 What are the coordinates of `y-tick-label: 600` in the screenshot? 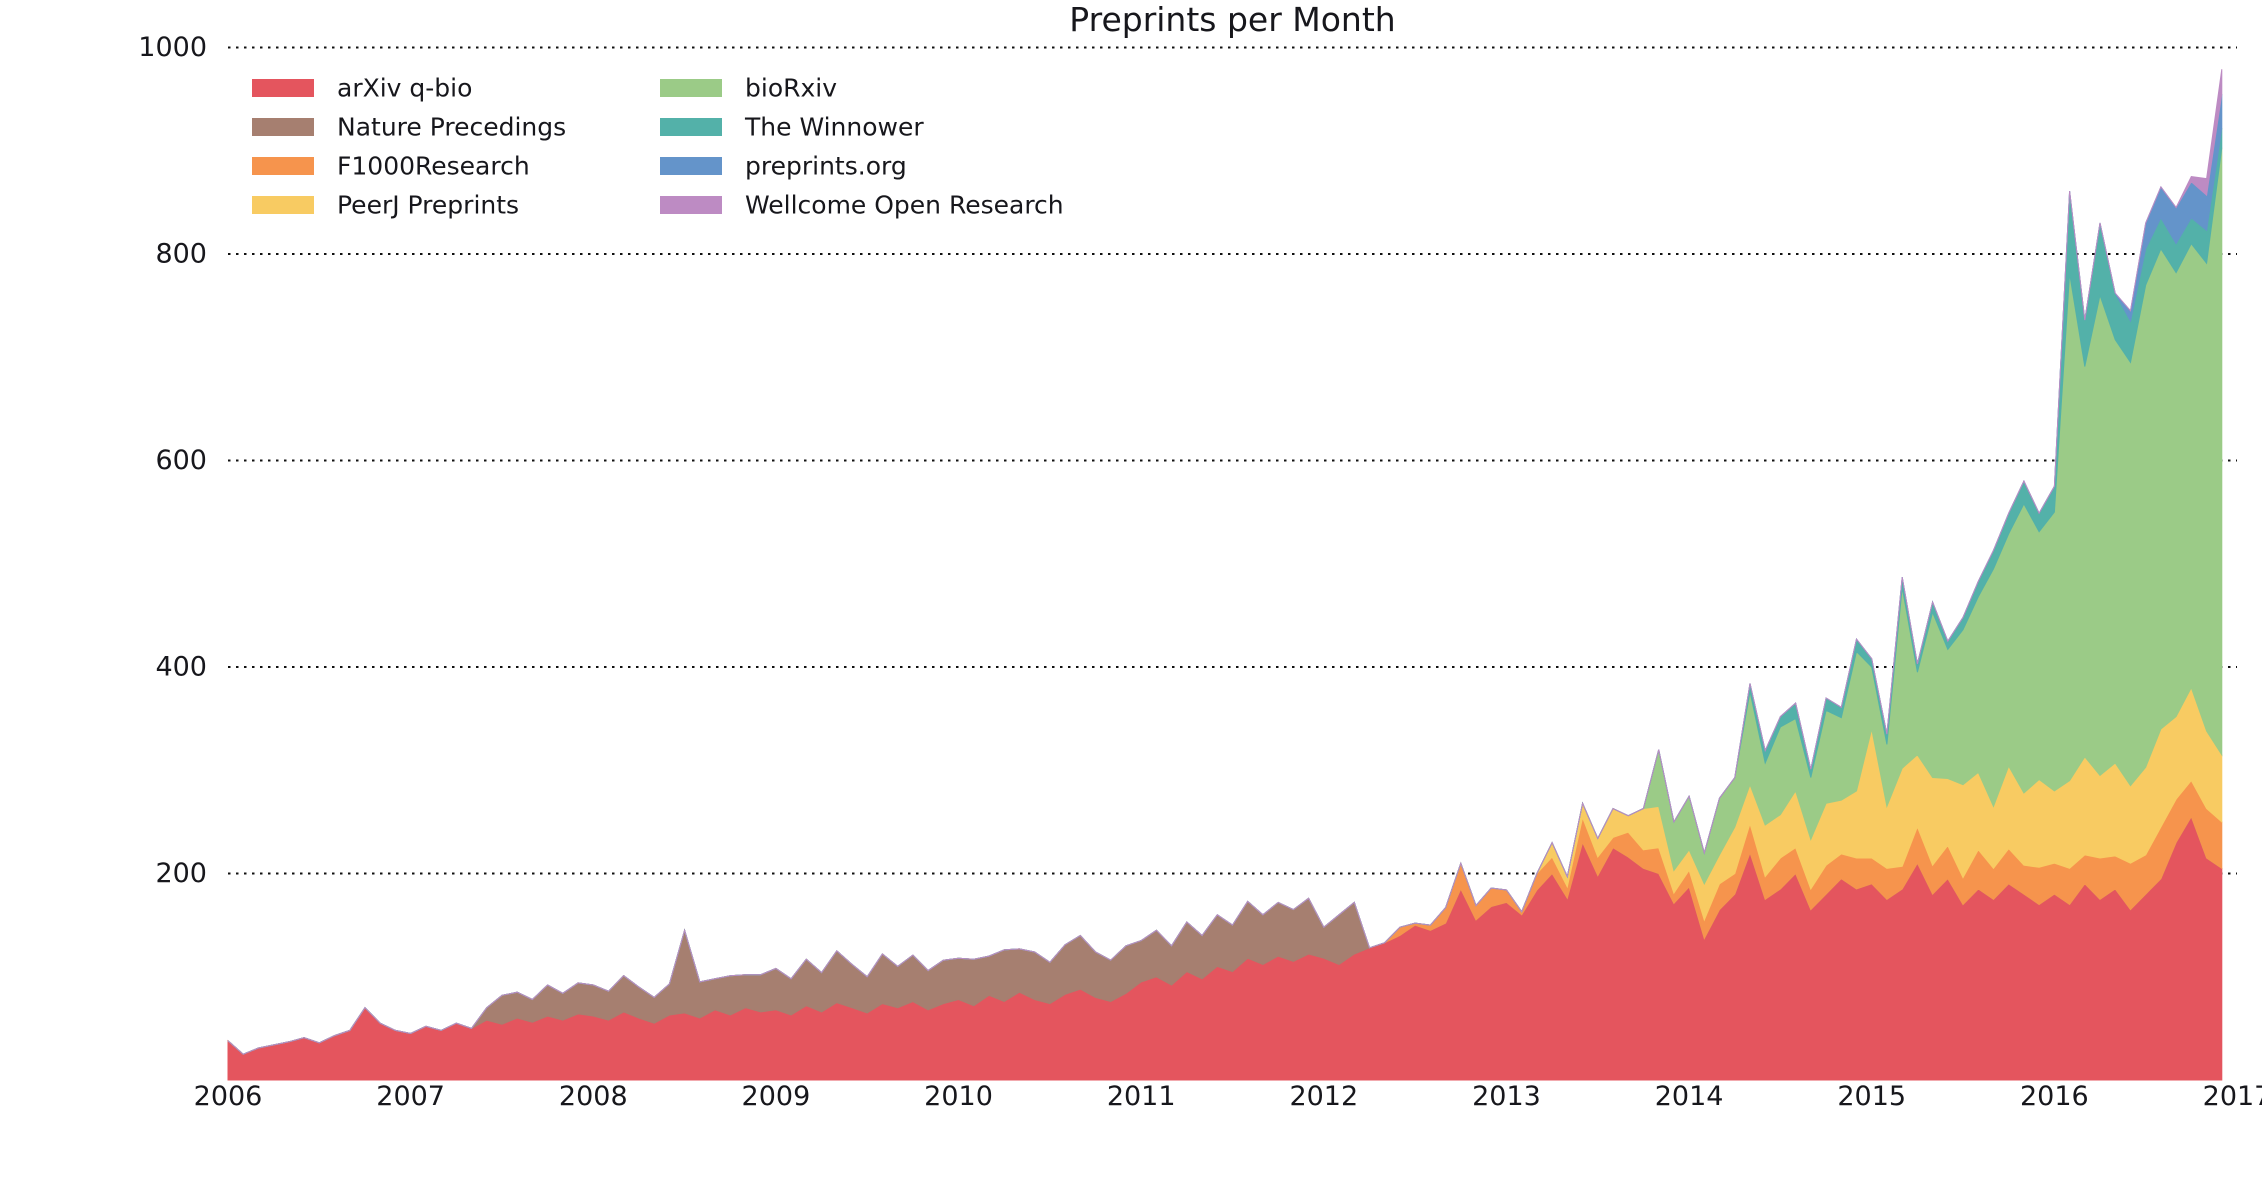 It's located at (181, 460).